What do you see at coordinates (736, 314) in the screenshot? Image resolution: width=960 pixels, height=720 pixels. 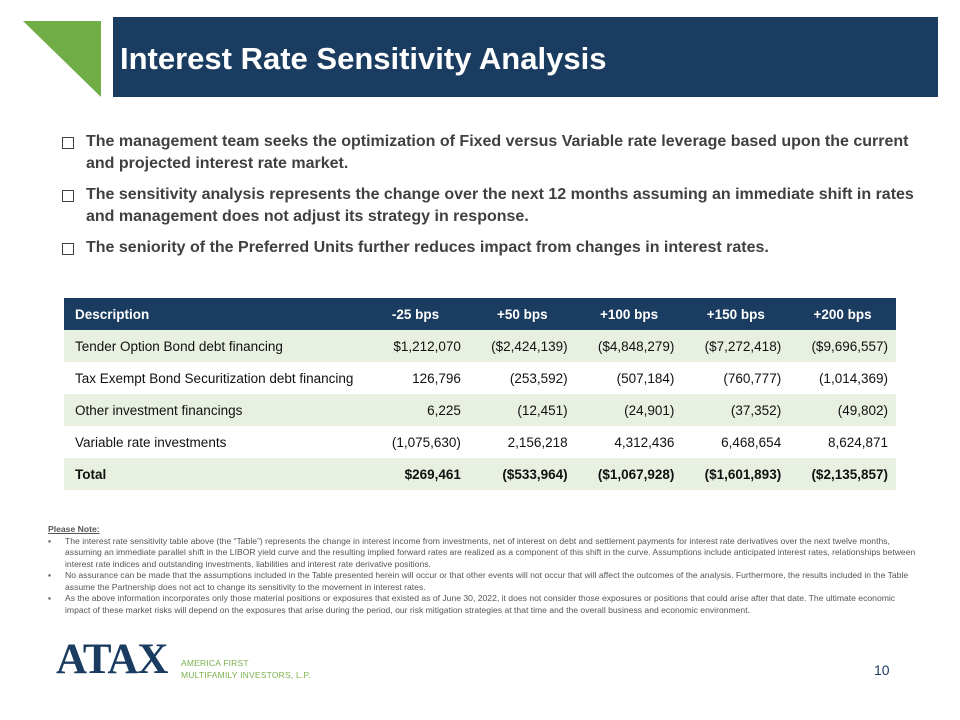 I see `column-header: +150 bps` at bounding box center [736, 314].